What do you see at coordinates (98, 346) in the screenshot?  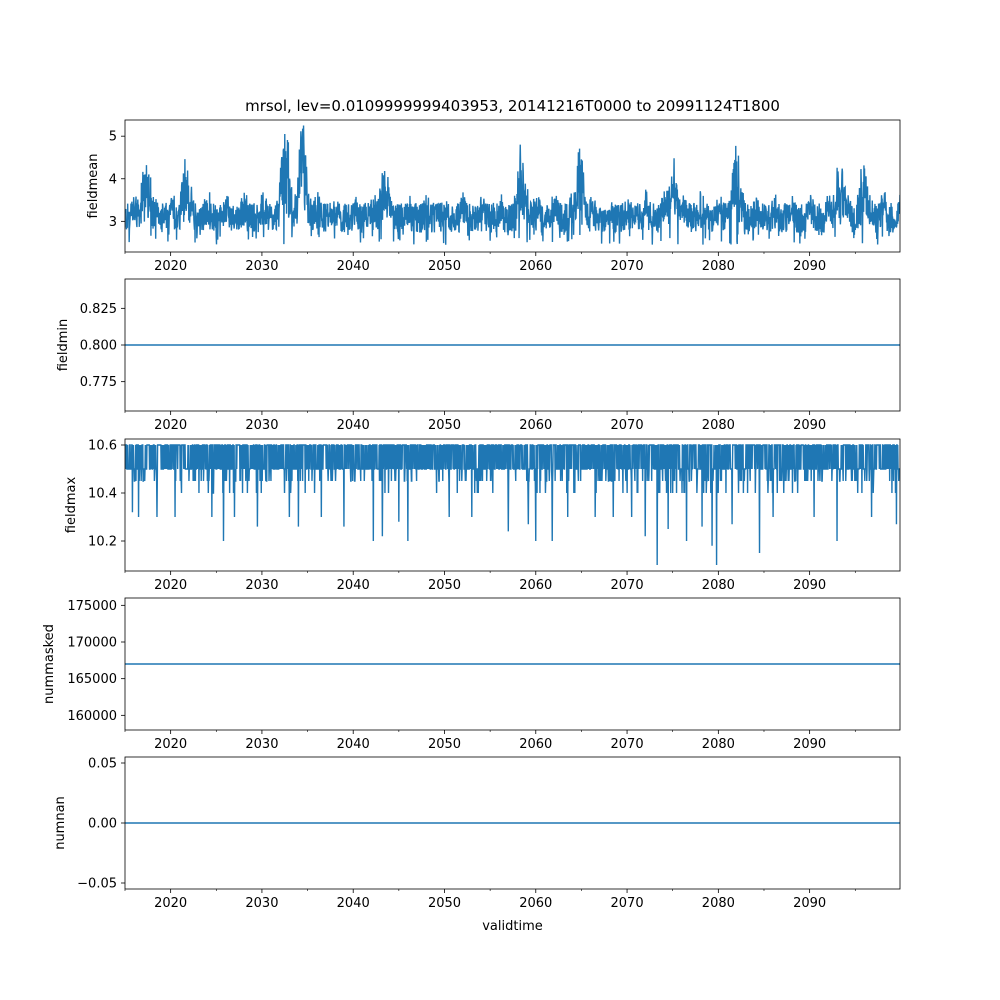 I see `y-tick-label: 0.800` at bounding box center [98, 346].